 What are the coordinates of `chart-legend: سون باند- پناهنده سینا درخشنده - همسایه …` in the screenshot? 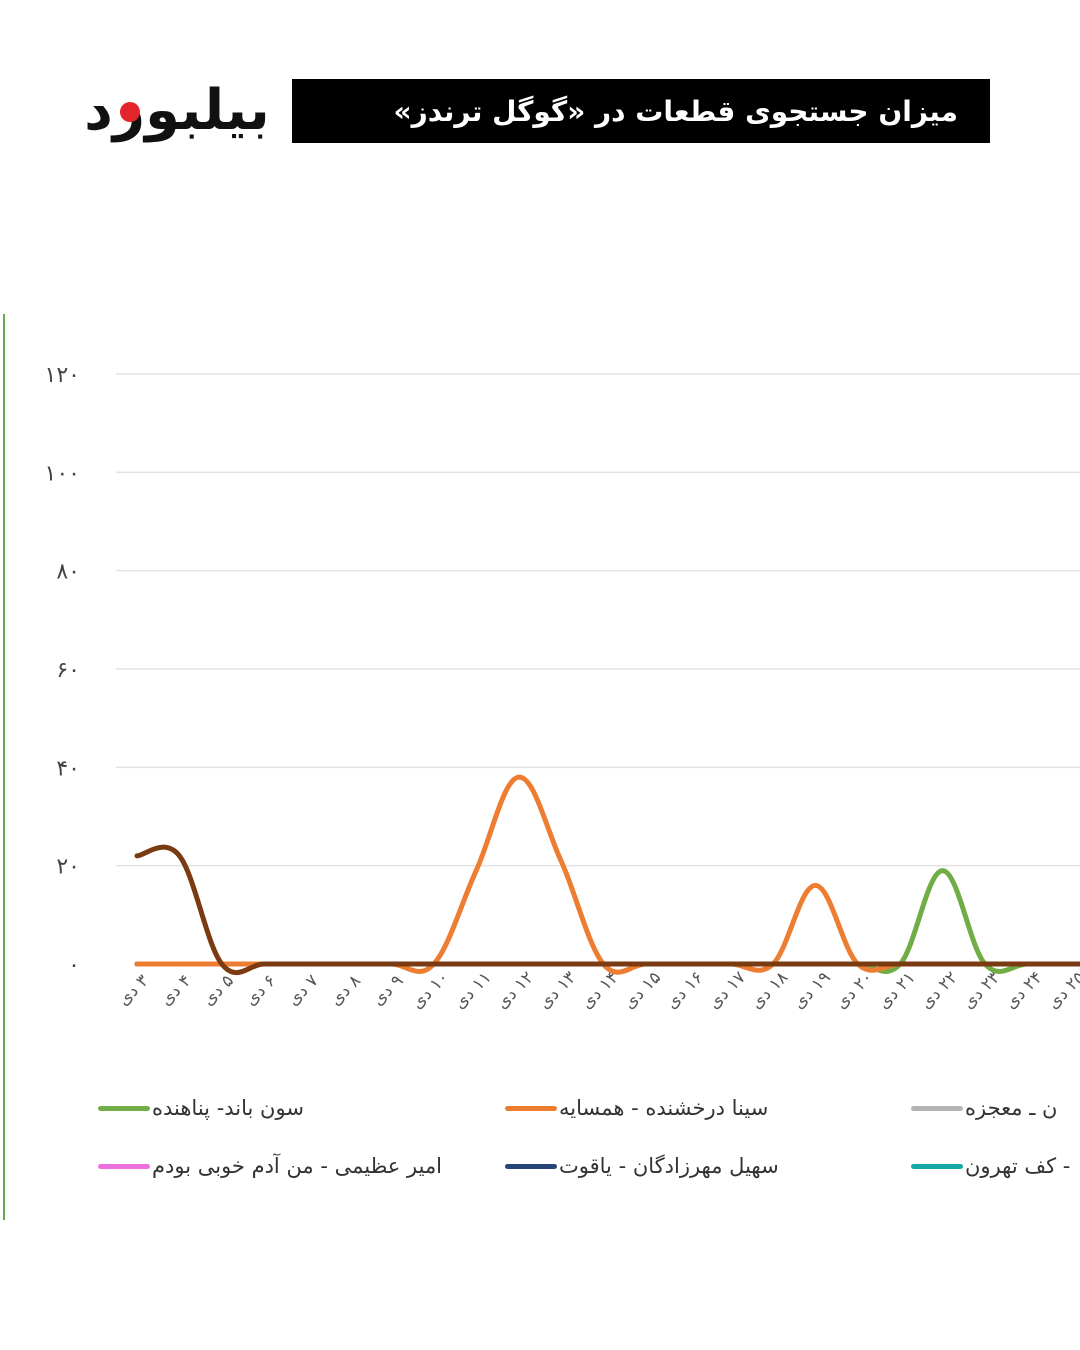 It's located at (540, 1141).